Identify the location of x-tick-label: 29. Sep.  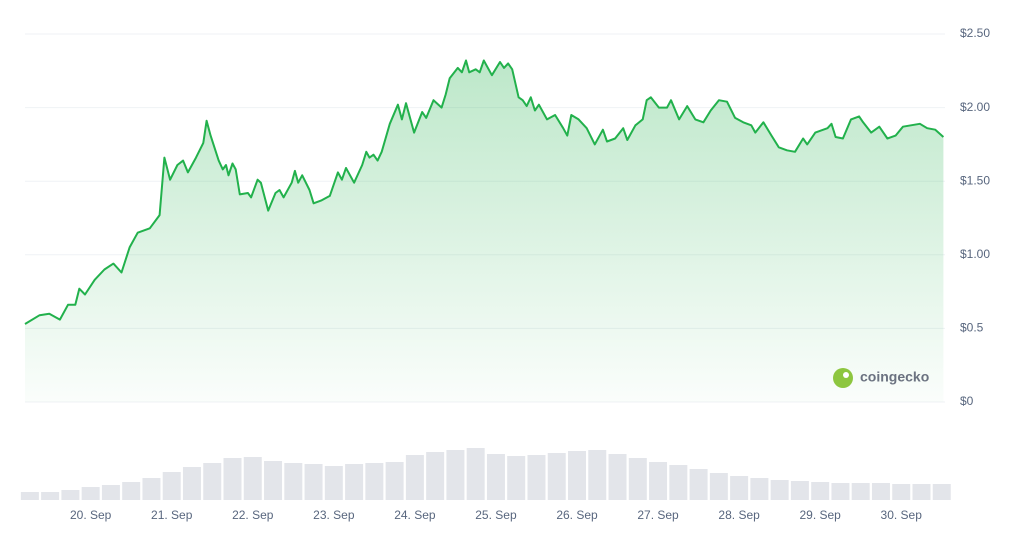
(820, 515).